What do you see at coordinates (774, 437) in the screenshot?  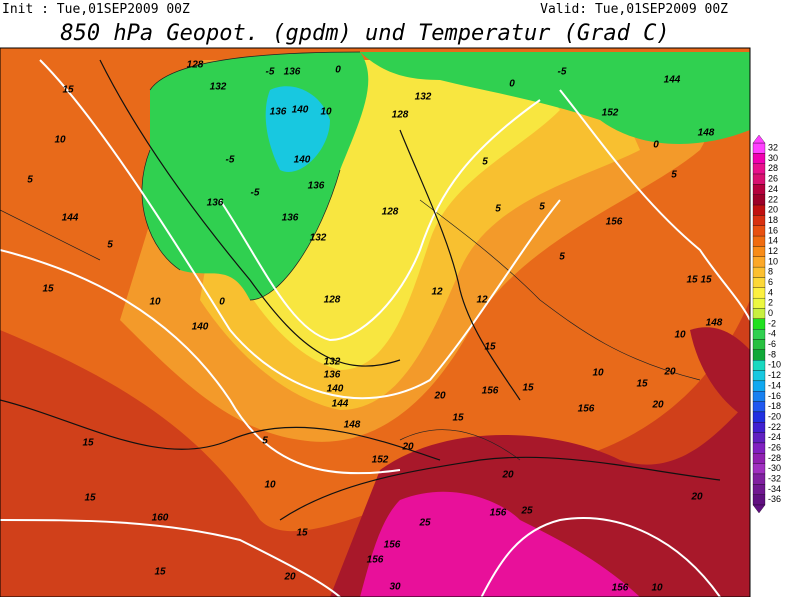 I see `colorbar-label: -24` at bounding box center [774, 437].